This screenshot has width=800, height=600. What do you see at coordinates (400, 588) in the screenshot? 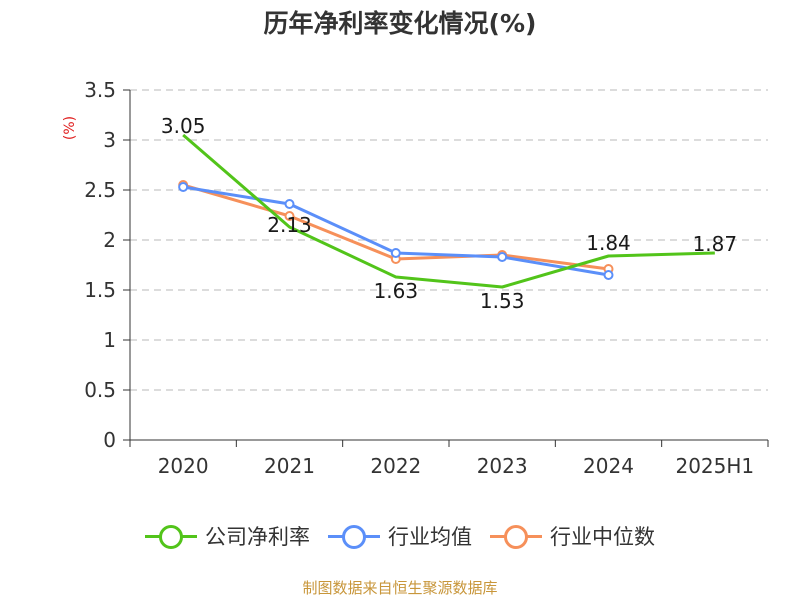
I see `source-footer: 制图数据来自恒生聚源数据库` at bounding box center [400, 588].